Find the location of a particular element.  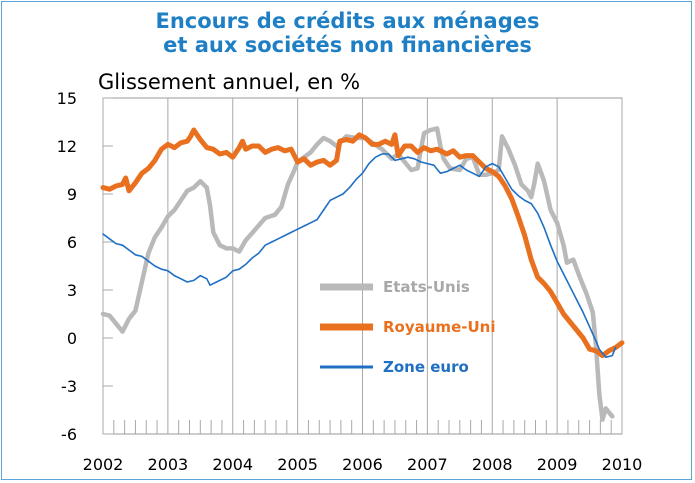

chart-title-line-1: Encours de crédits aux ménages is located at coordinates (347, 21).